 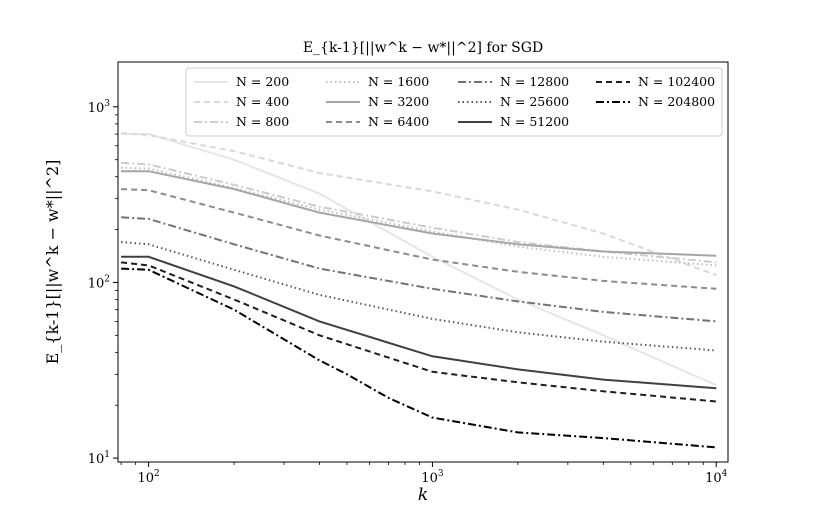 I want to click on legend-label: N = 204800, so click(x=676, y=101).